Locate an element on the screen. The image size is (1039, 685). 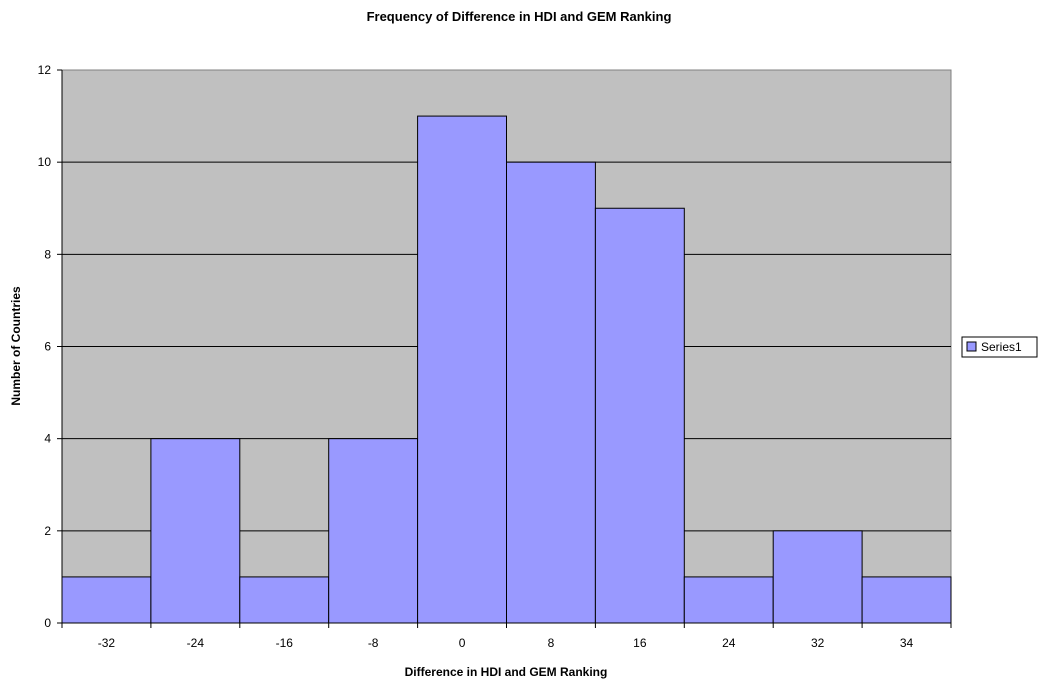
x-tick-label-16: 16 is located at coordinates (640, 643).